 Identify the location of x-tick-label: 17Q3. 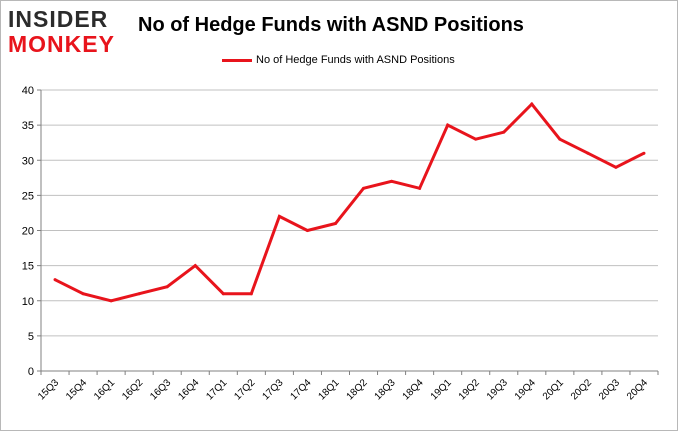
(272, 389).